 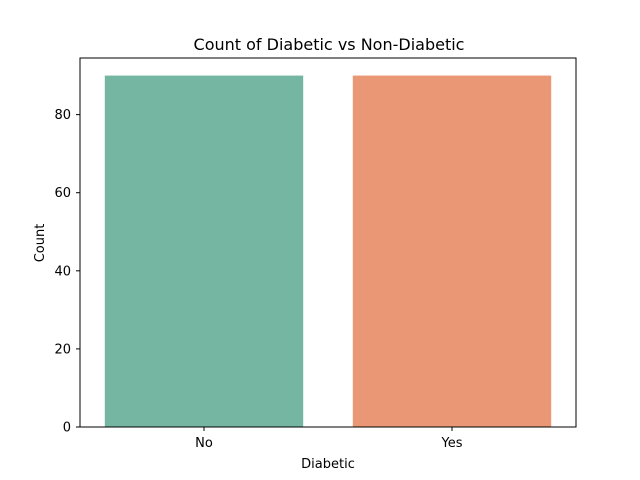 I want to click on x-tick-label: Yes, so click(x=452, y=443).